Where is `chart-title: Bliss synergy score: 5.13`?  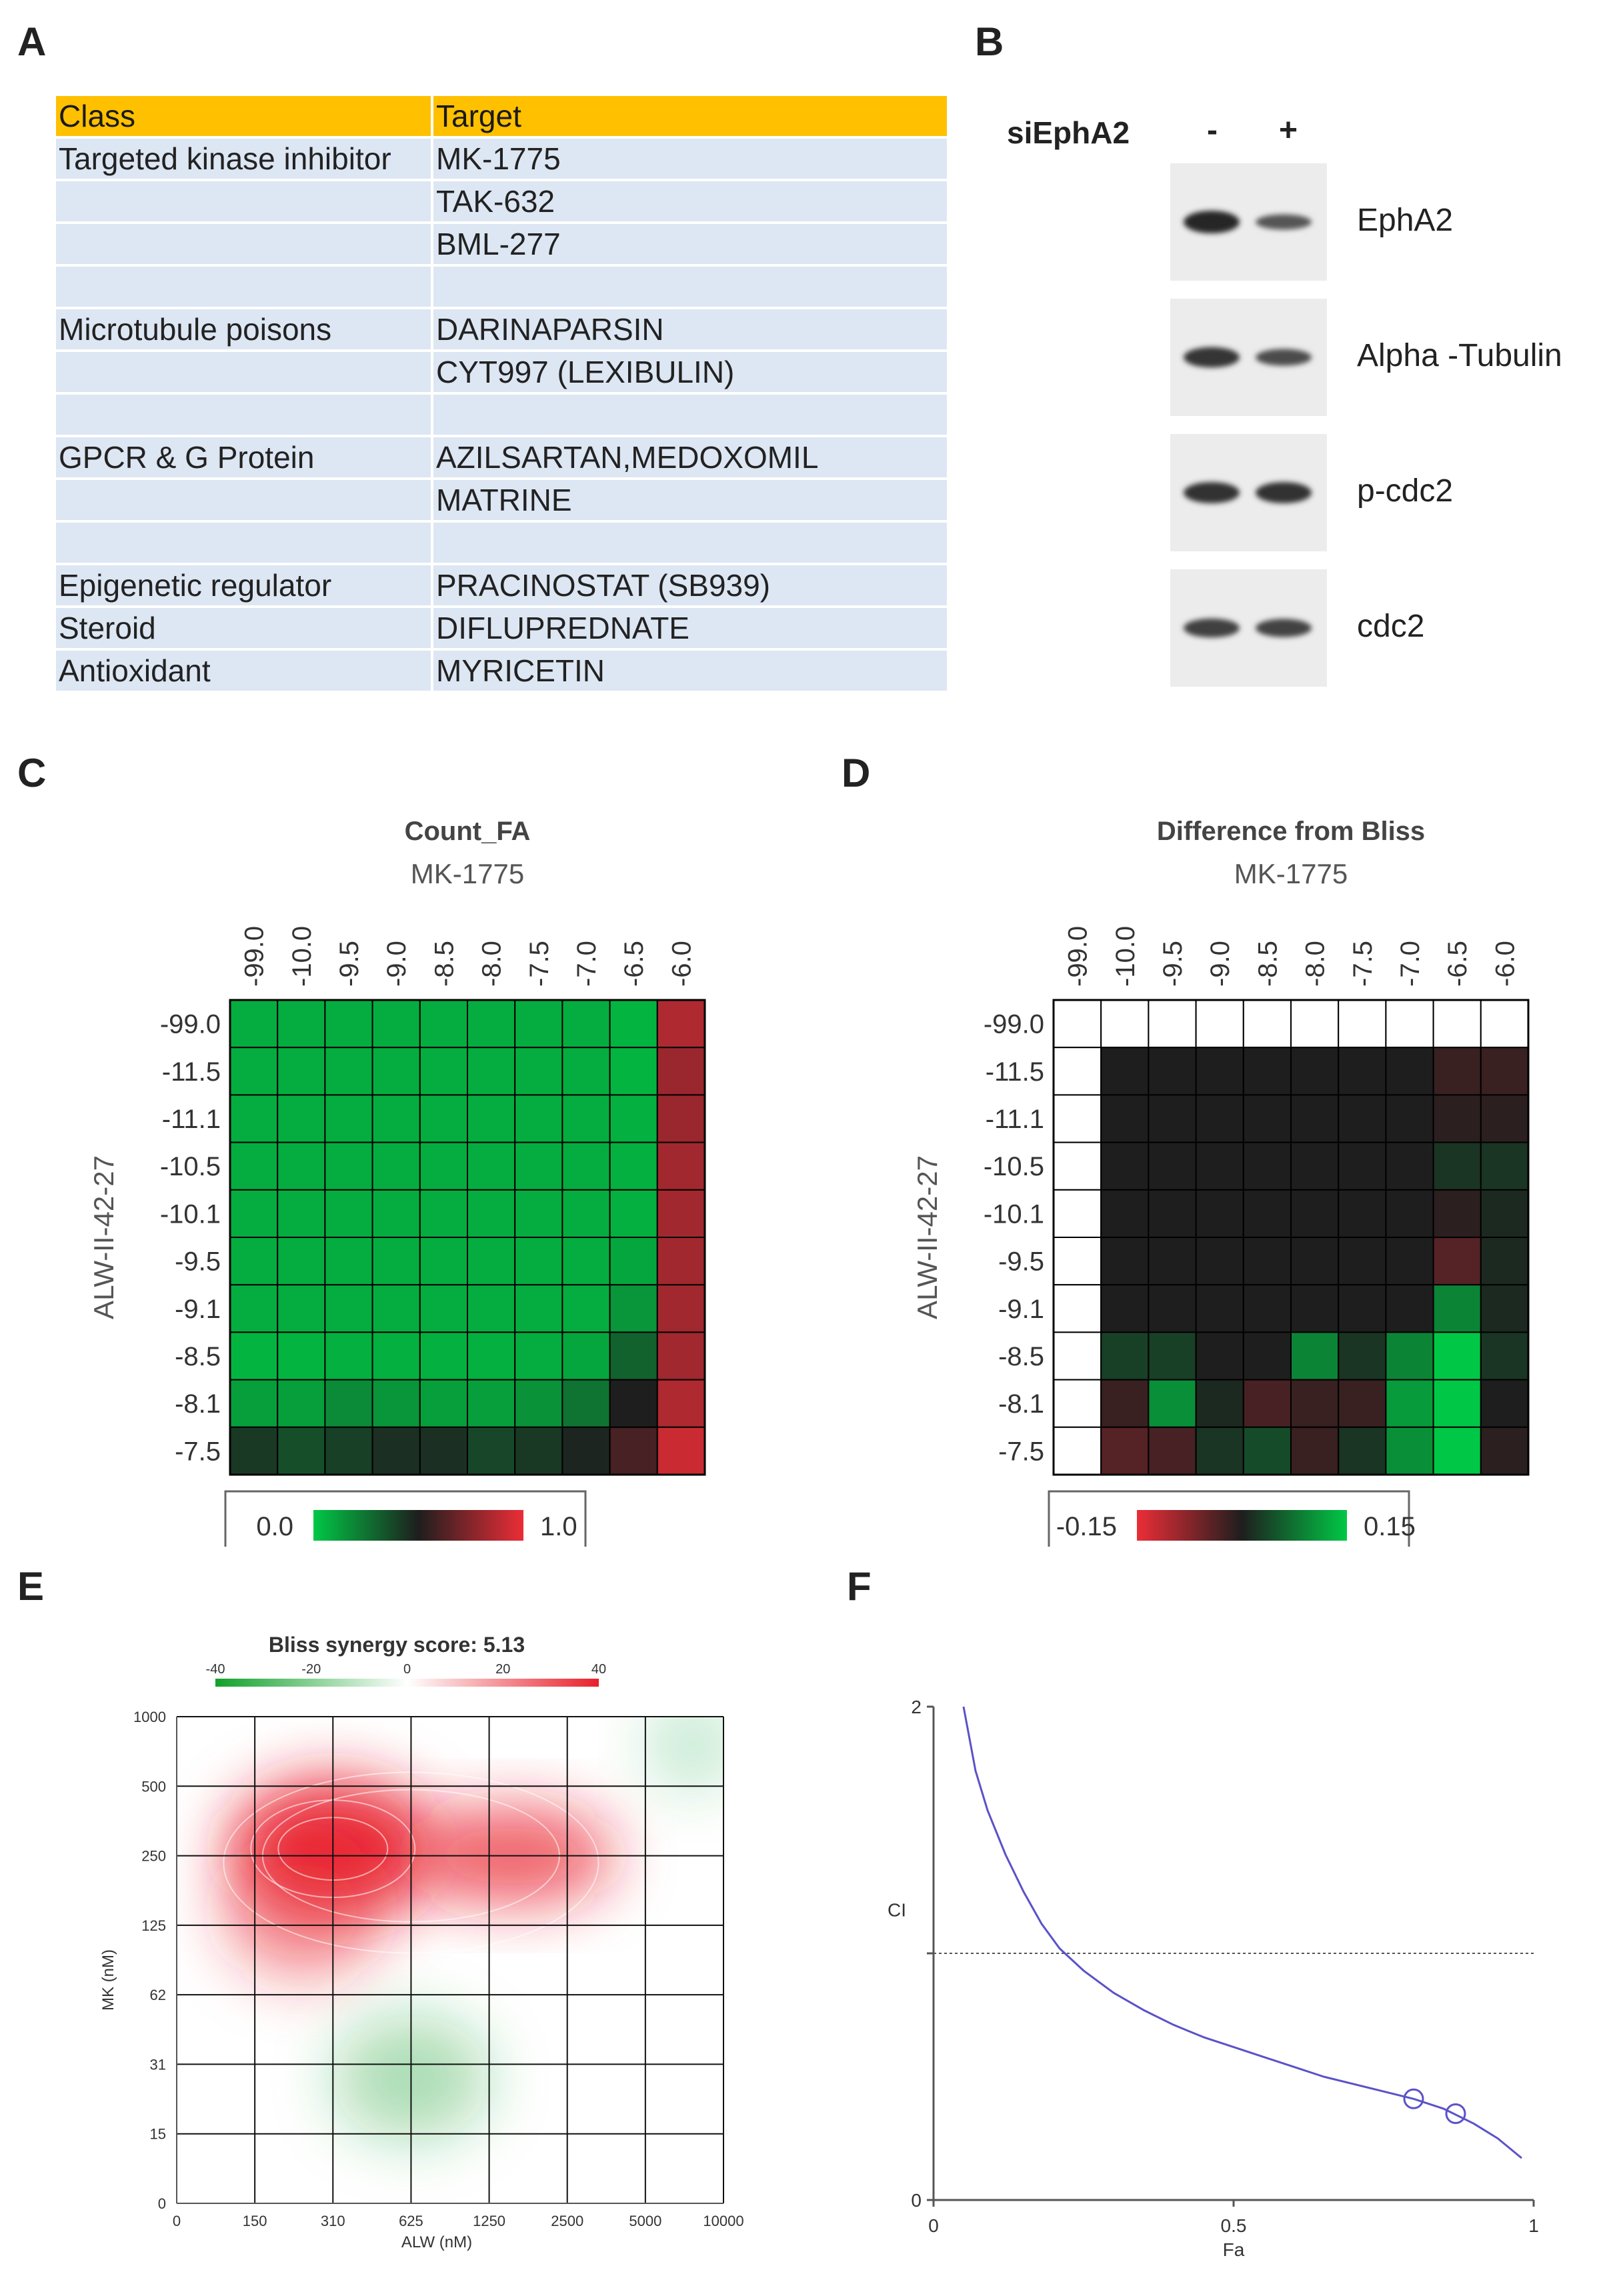 chart-title: Bliss synergy score: 5.13 is located at coordinates (397, 1645).